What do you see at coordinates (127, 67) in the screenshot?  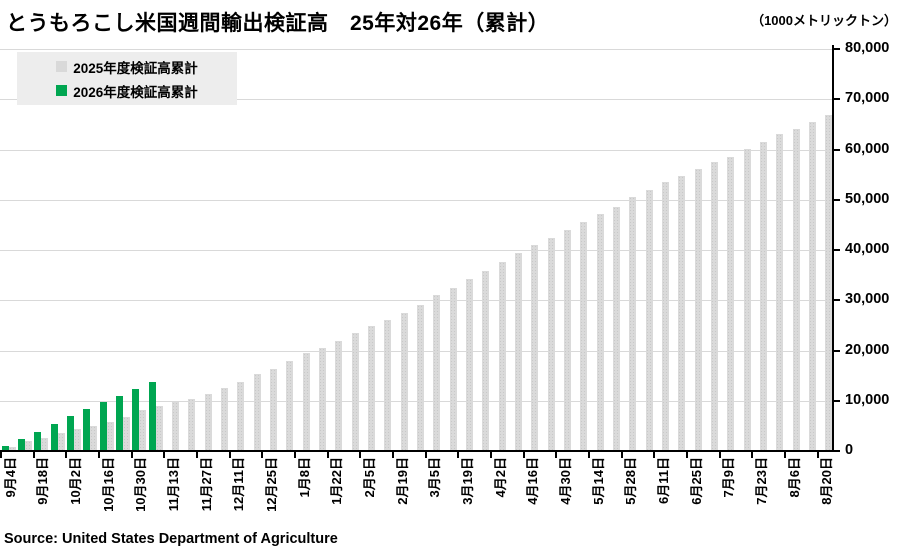 I see `legend-item: 2025年度検証高累計` at bounding box center [127, 67].